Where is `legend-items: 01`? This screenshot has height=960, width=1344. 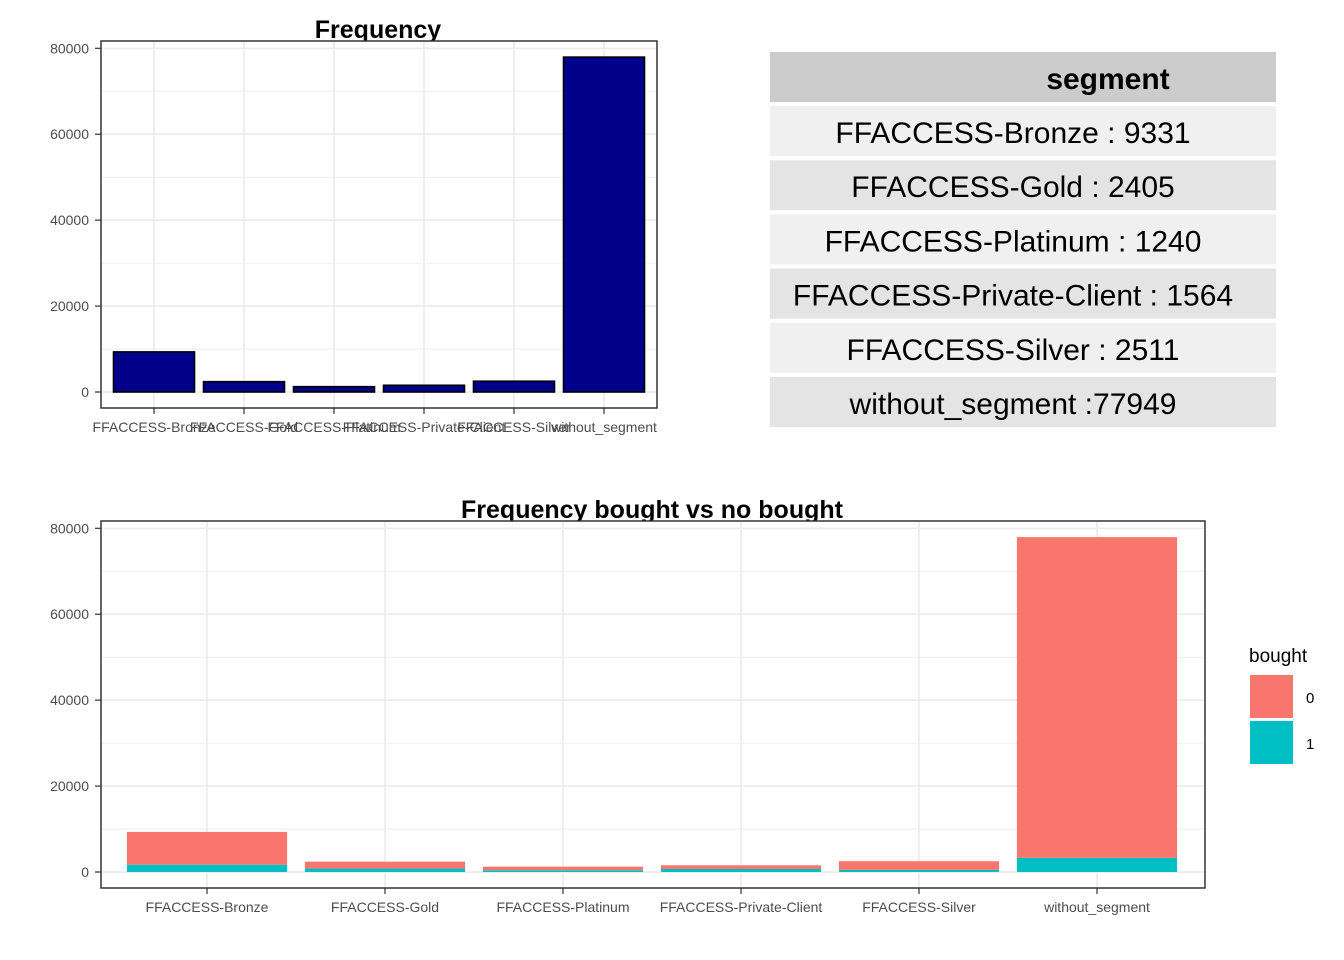 legend-items: 01 is located at coordinates (1282, 719).